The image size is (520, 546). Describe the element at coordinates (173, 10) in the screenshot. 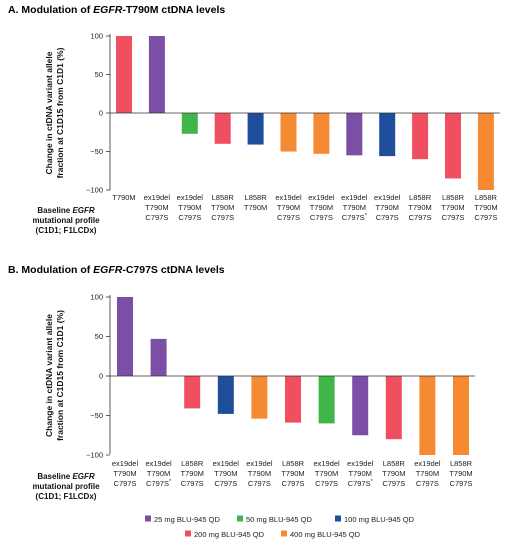

I see `title-text: -T790M ctDNA levels` at that location.